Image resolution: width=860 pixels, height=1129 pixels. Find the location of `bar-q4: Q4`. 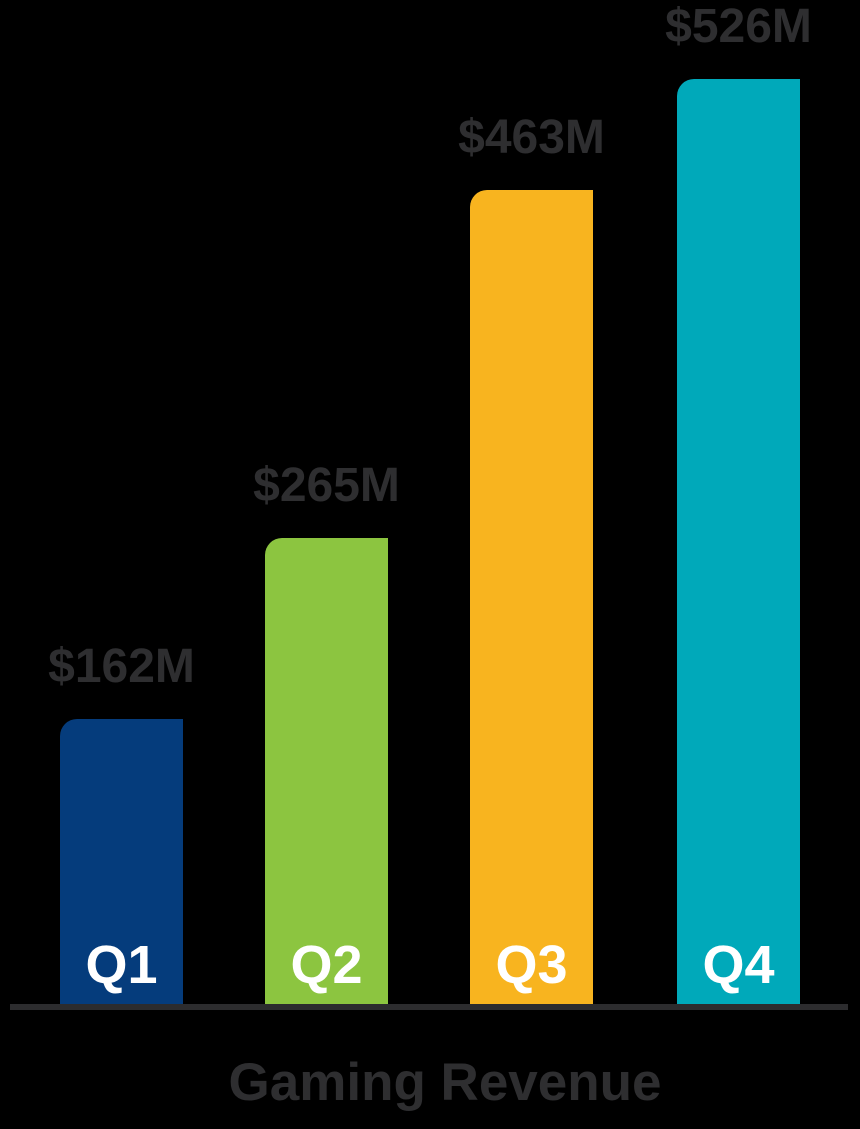

bar-q4: Q4 is located at coordinates (738, 541).